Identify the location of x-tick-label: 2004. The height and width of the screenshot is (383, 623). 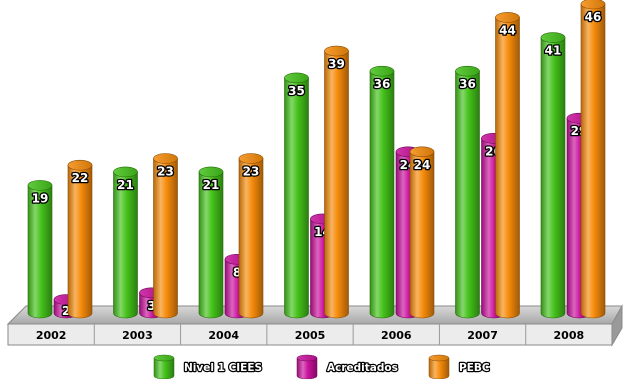
(223, 335).